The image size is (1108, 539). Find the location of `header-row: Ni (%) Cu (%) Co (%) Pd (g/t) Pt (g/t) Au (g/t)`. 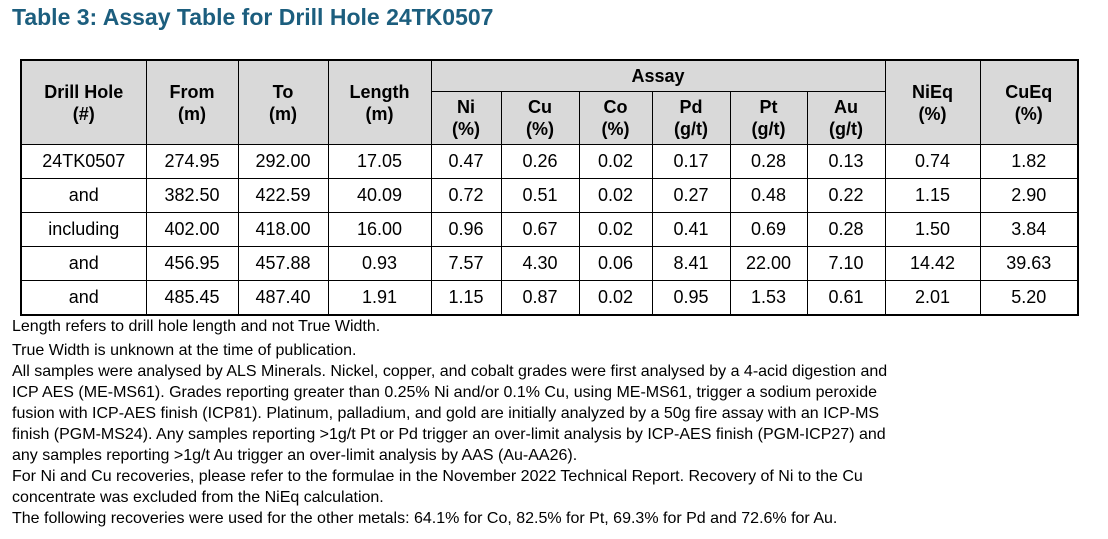

header-row: Ni (%) Cu (%) Co (%) Pd (g/t) Pt (g/t) Au (g/t) is located at coordinates (549, 118).